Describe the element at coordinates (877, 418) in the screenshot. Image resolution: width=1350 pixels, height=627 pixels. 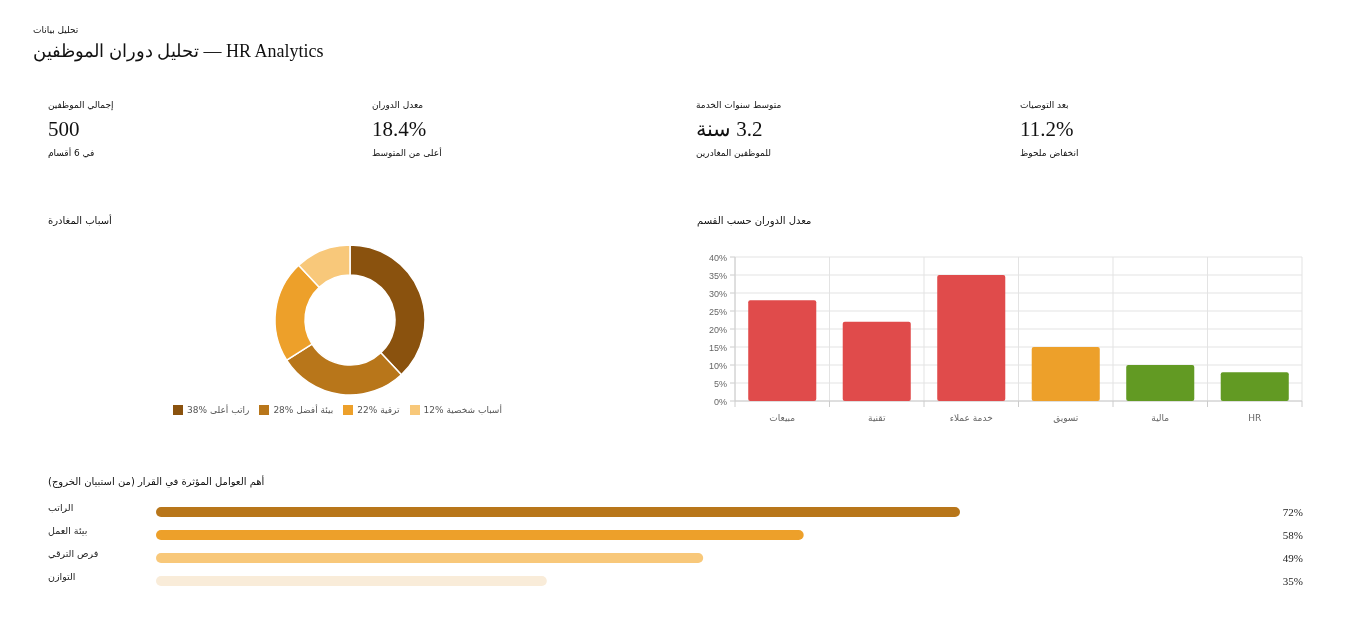
I see `x-tick-label: تقنية` at that location.